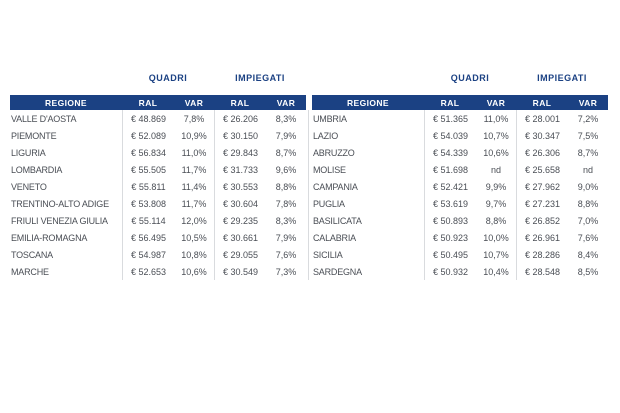  Describe the element at coordinates (148, 169) in the screenshot. I see `quadri-ral-cell: € 55.505` at that location.